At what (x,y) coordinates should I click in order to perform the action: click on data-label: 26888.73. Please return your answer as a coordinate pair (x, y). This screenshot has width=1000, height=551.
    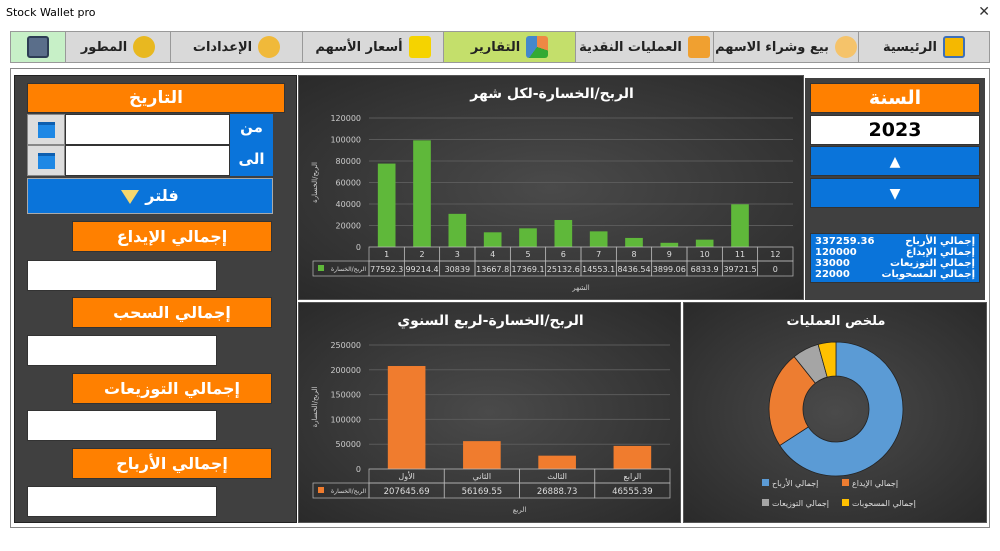
    Looking at the image, I should click on (557, 492).